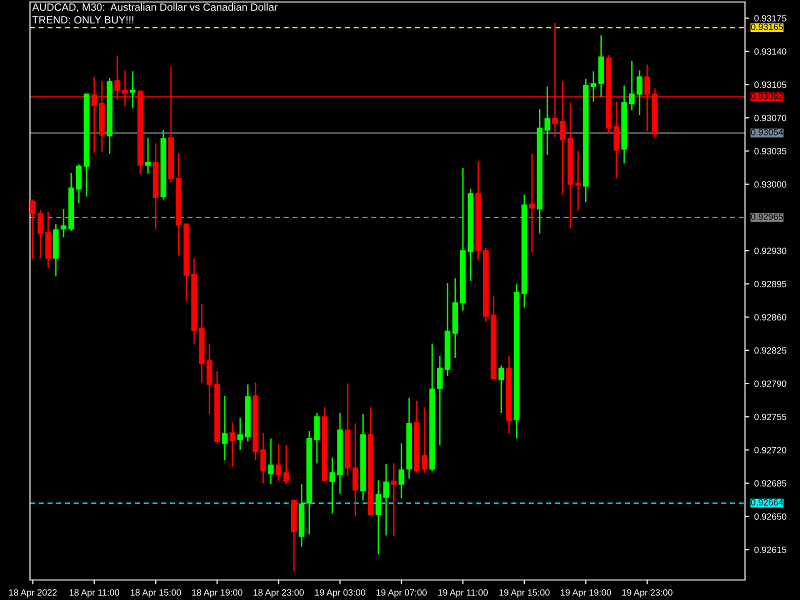  I want to click on y-tick-label: 0.92685, so click(770, 483).